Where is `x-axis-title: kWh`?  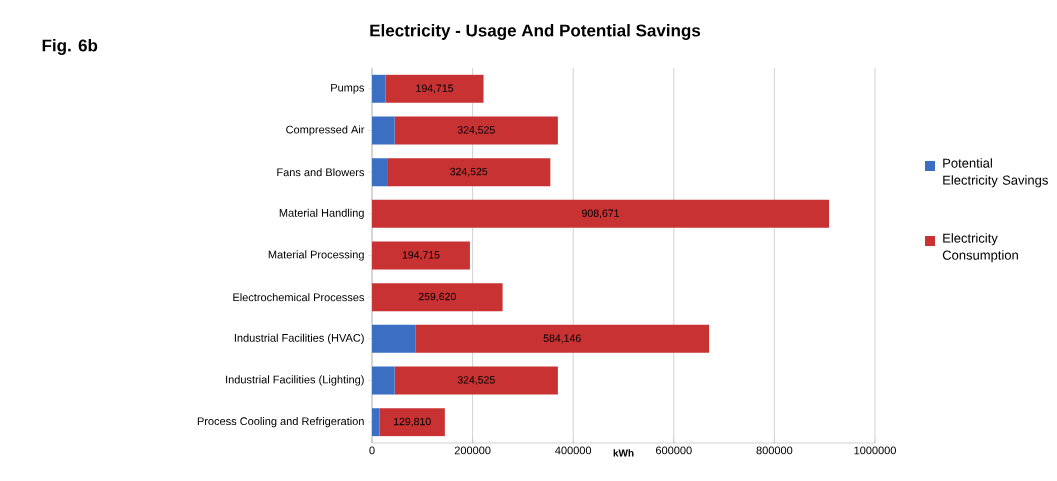
x-axis-title: kWh is located at coordinates (623, 453).